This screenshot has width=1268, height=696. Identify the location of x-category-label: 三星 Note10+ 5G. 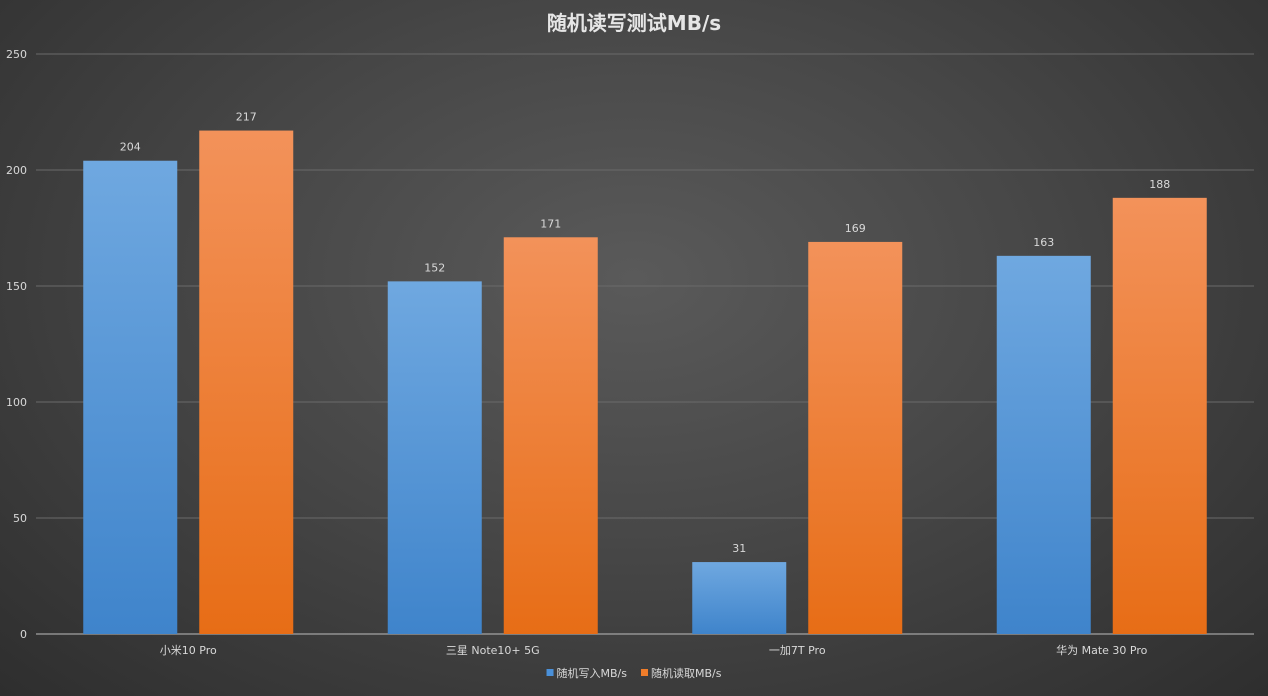
(493, 650).